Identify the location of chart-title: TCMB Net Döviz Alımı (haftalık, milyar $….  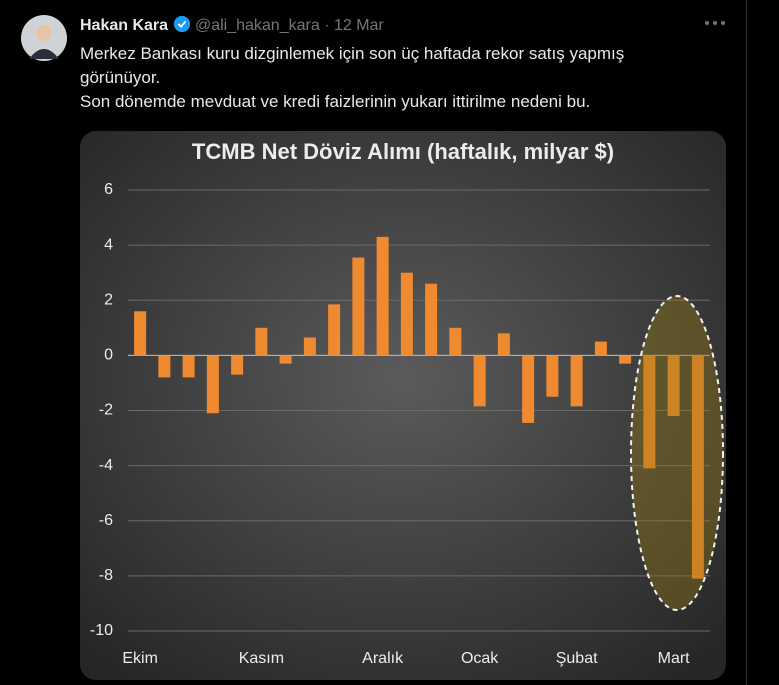
(403, 151).